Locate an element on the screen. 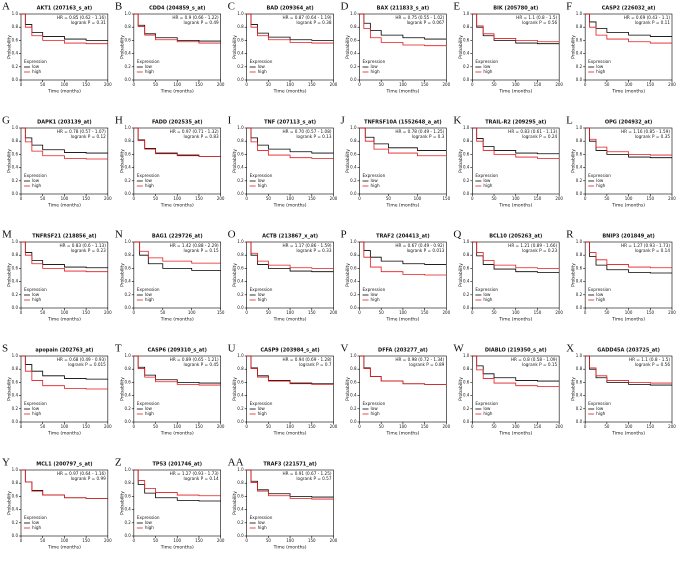 The width and height of the screenshot is (677, 570). hazard-ratio: HR = 0.68 (0.49 - 0.93) is located at coordinates (81, 359).